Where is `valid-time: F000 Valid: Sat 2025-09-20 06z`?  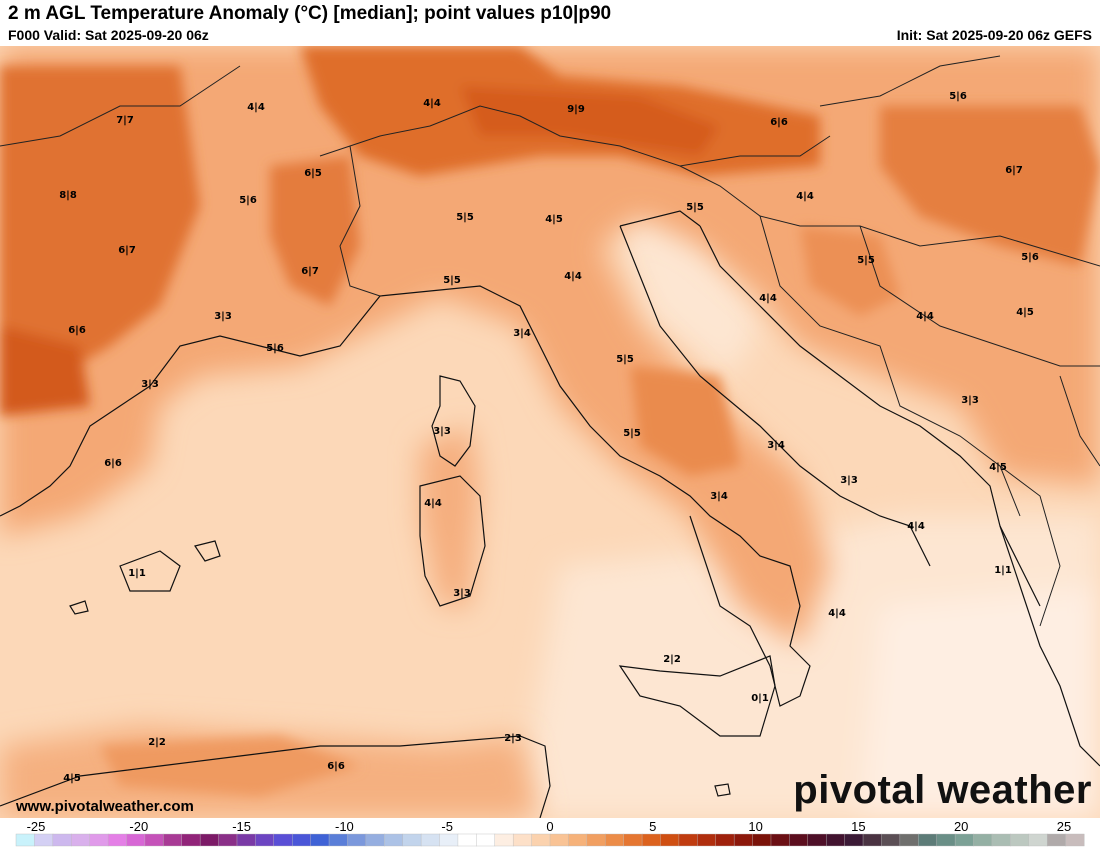
valid-time: F000 Valid: Sat 2025-09-20 06z is located at coordinates (108, 35).